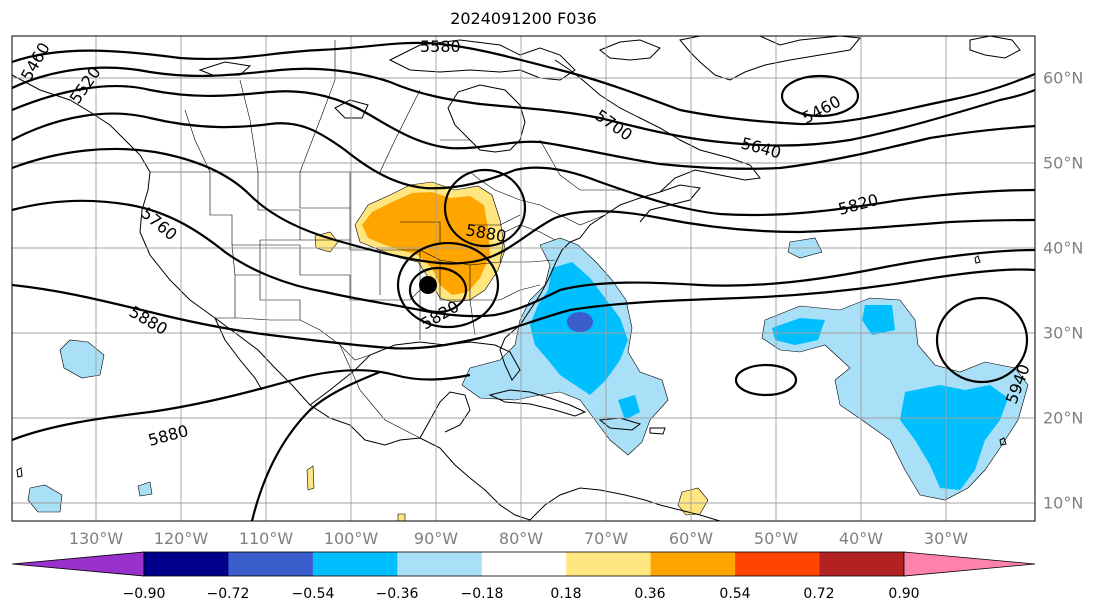 The width and height of the screenshot is (1105, 615). I want to click on colorbar-tick-label: 0.90, so click(904, 594).